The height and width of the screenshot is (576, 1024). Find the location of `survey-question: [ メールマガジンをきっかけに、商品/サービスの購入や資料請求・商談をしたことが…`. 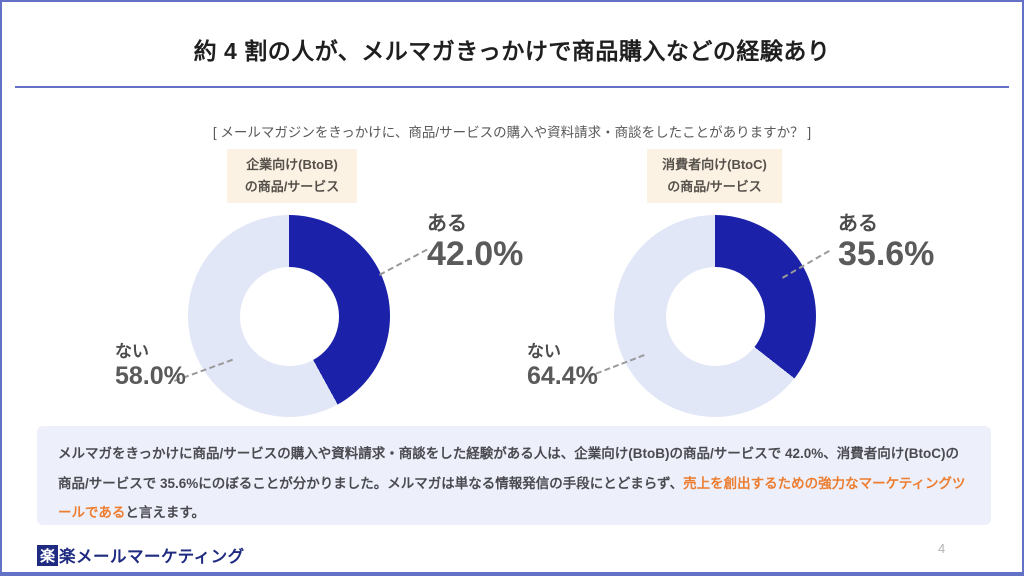

survey-question: [ メールマガジンをきっかけに、商品/サービスの購入や資料請求・商談をしたことが… is located at coordinates (512, 132).